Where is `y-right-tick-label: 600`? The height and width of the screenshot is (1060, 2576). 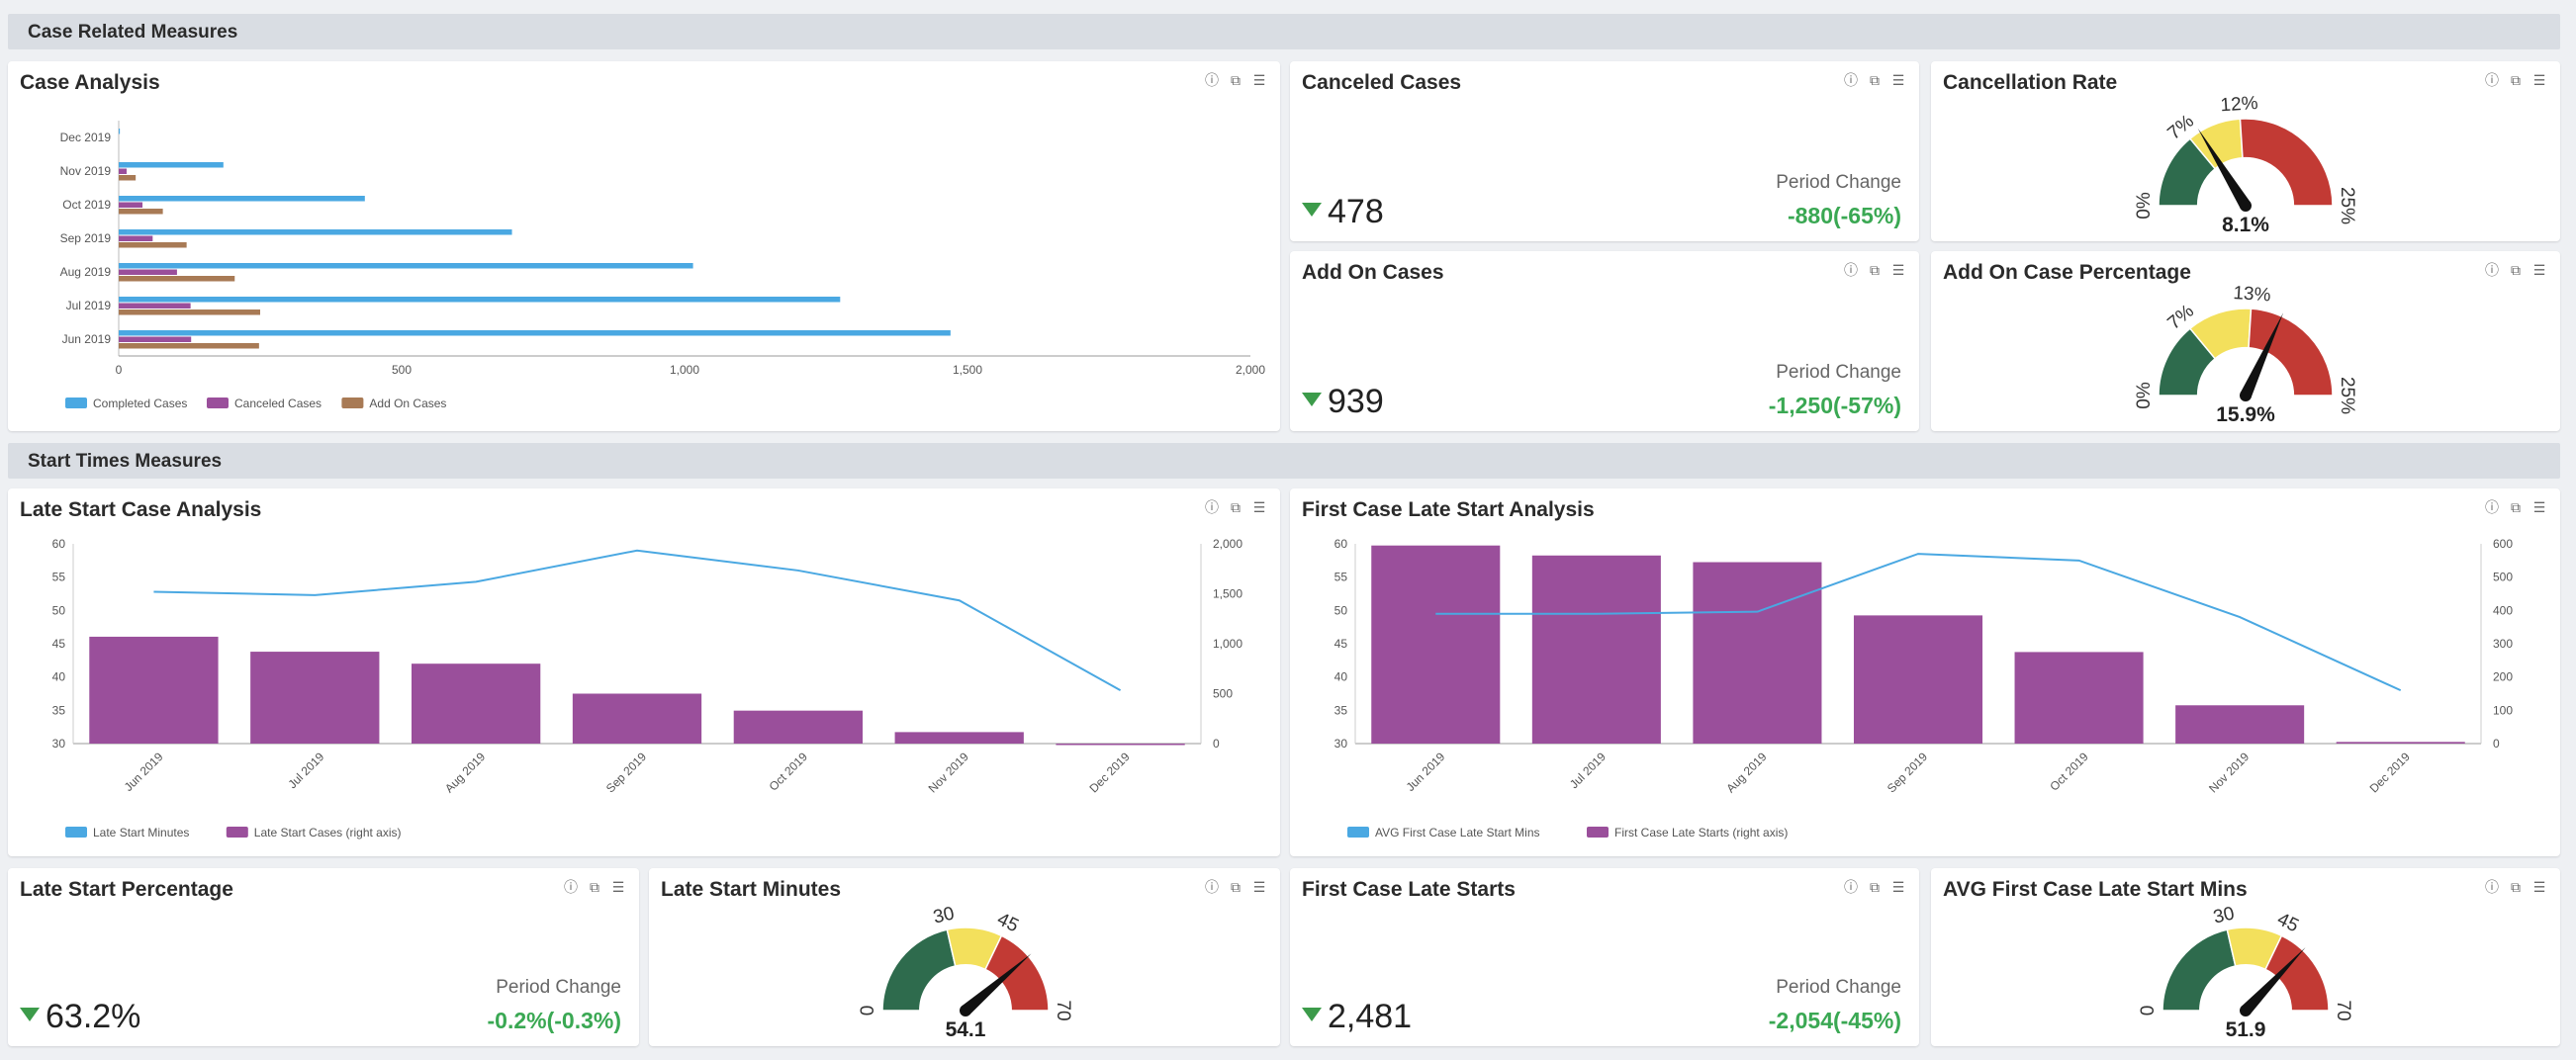 y-right-tick-label: 600 is located at coordinates (2503, 544).